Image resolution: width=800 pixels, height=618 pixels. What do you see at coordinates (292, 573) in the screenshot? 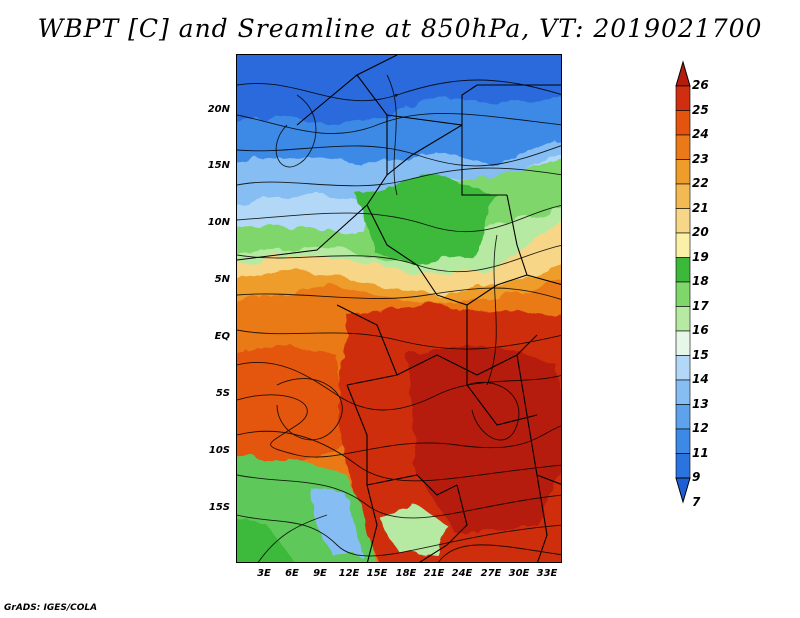
I see `lon-label: 6E` at bounding box center [292, 573].